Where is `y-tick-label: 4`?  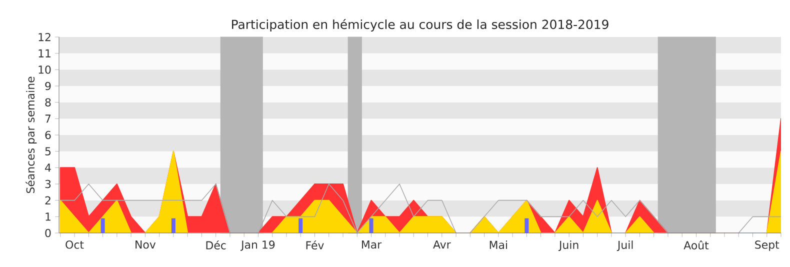 y-tick-label: 4 is located at coordinates (48, 168).